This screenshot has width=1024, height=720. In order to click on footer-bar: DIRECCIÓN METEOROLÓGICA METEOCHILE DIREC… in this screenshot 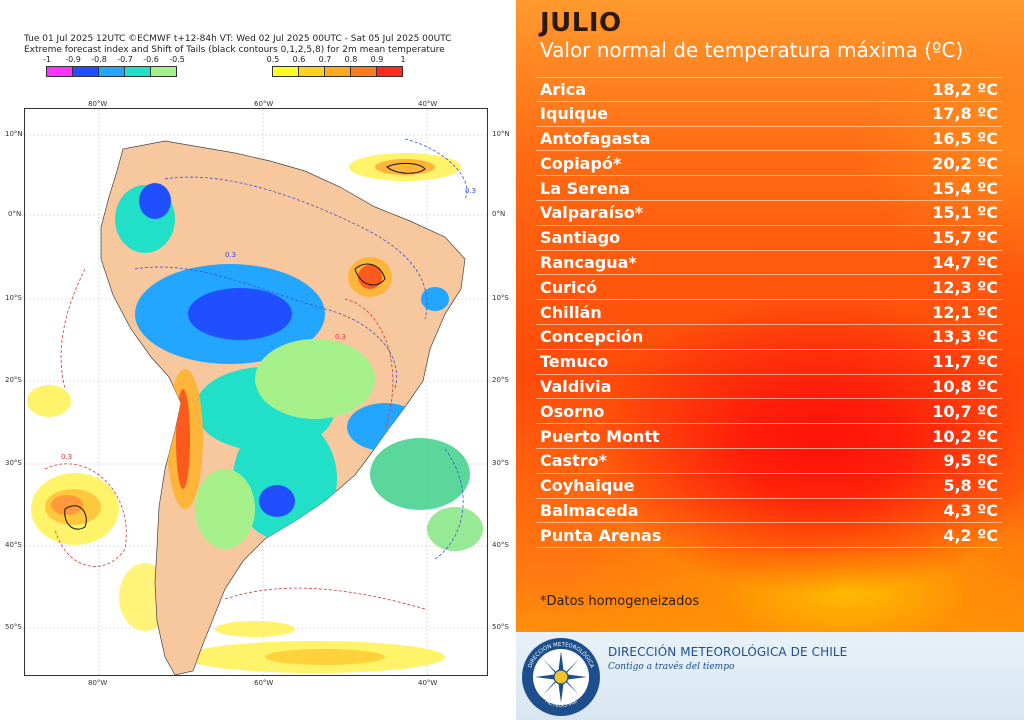, I will do `click(770, 676)`.